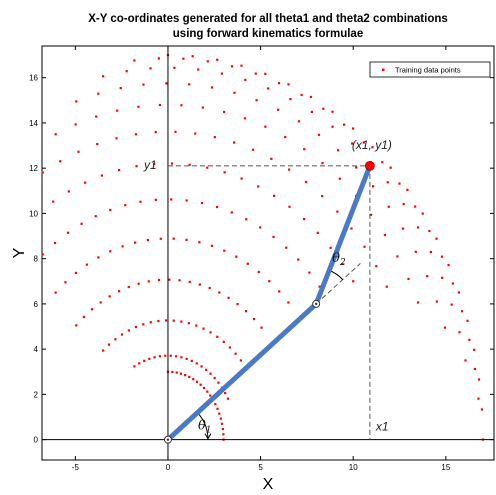  What do you see at coordinates (369, 166) in the screenshot?
I see `end-effector-point` at bounding box center [369, 166].